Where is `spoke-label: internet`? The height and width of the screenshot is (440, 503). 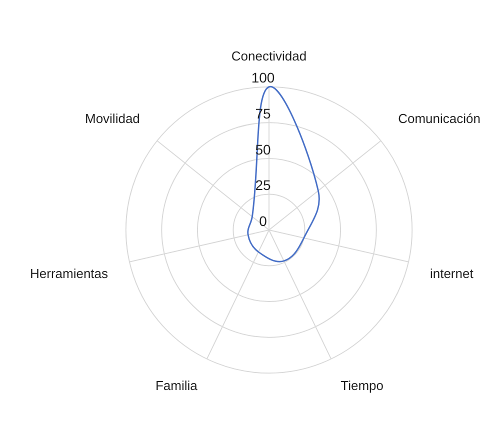 spoke-label: internet is located at coordinates (452, 274).